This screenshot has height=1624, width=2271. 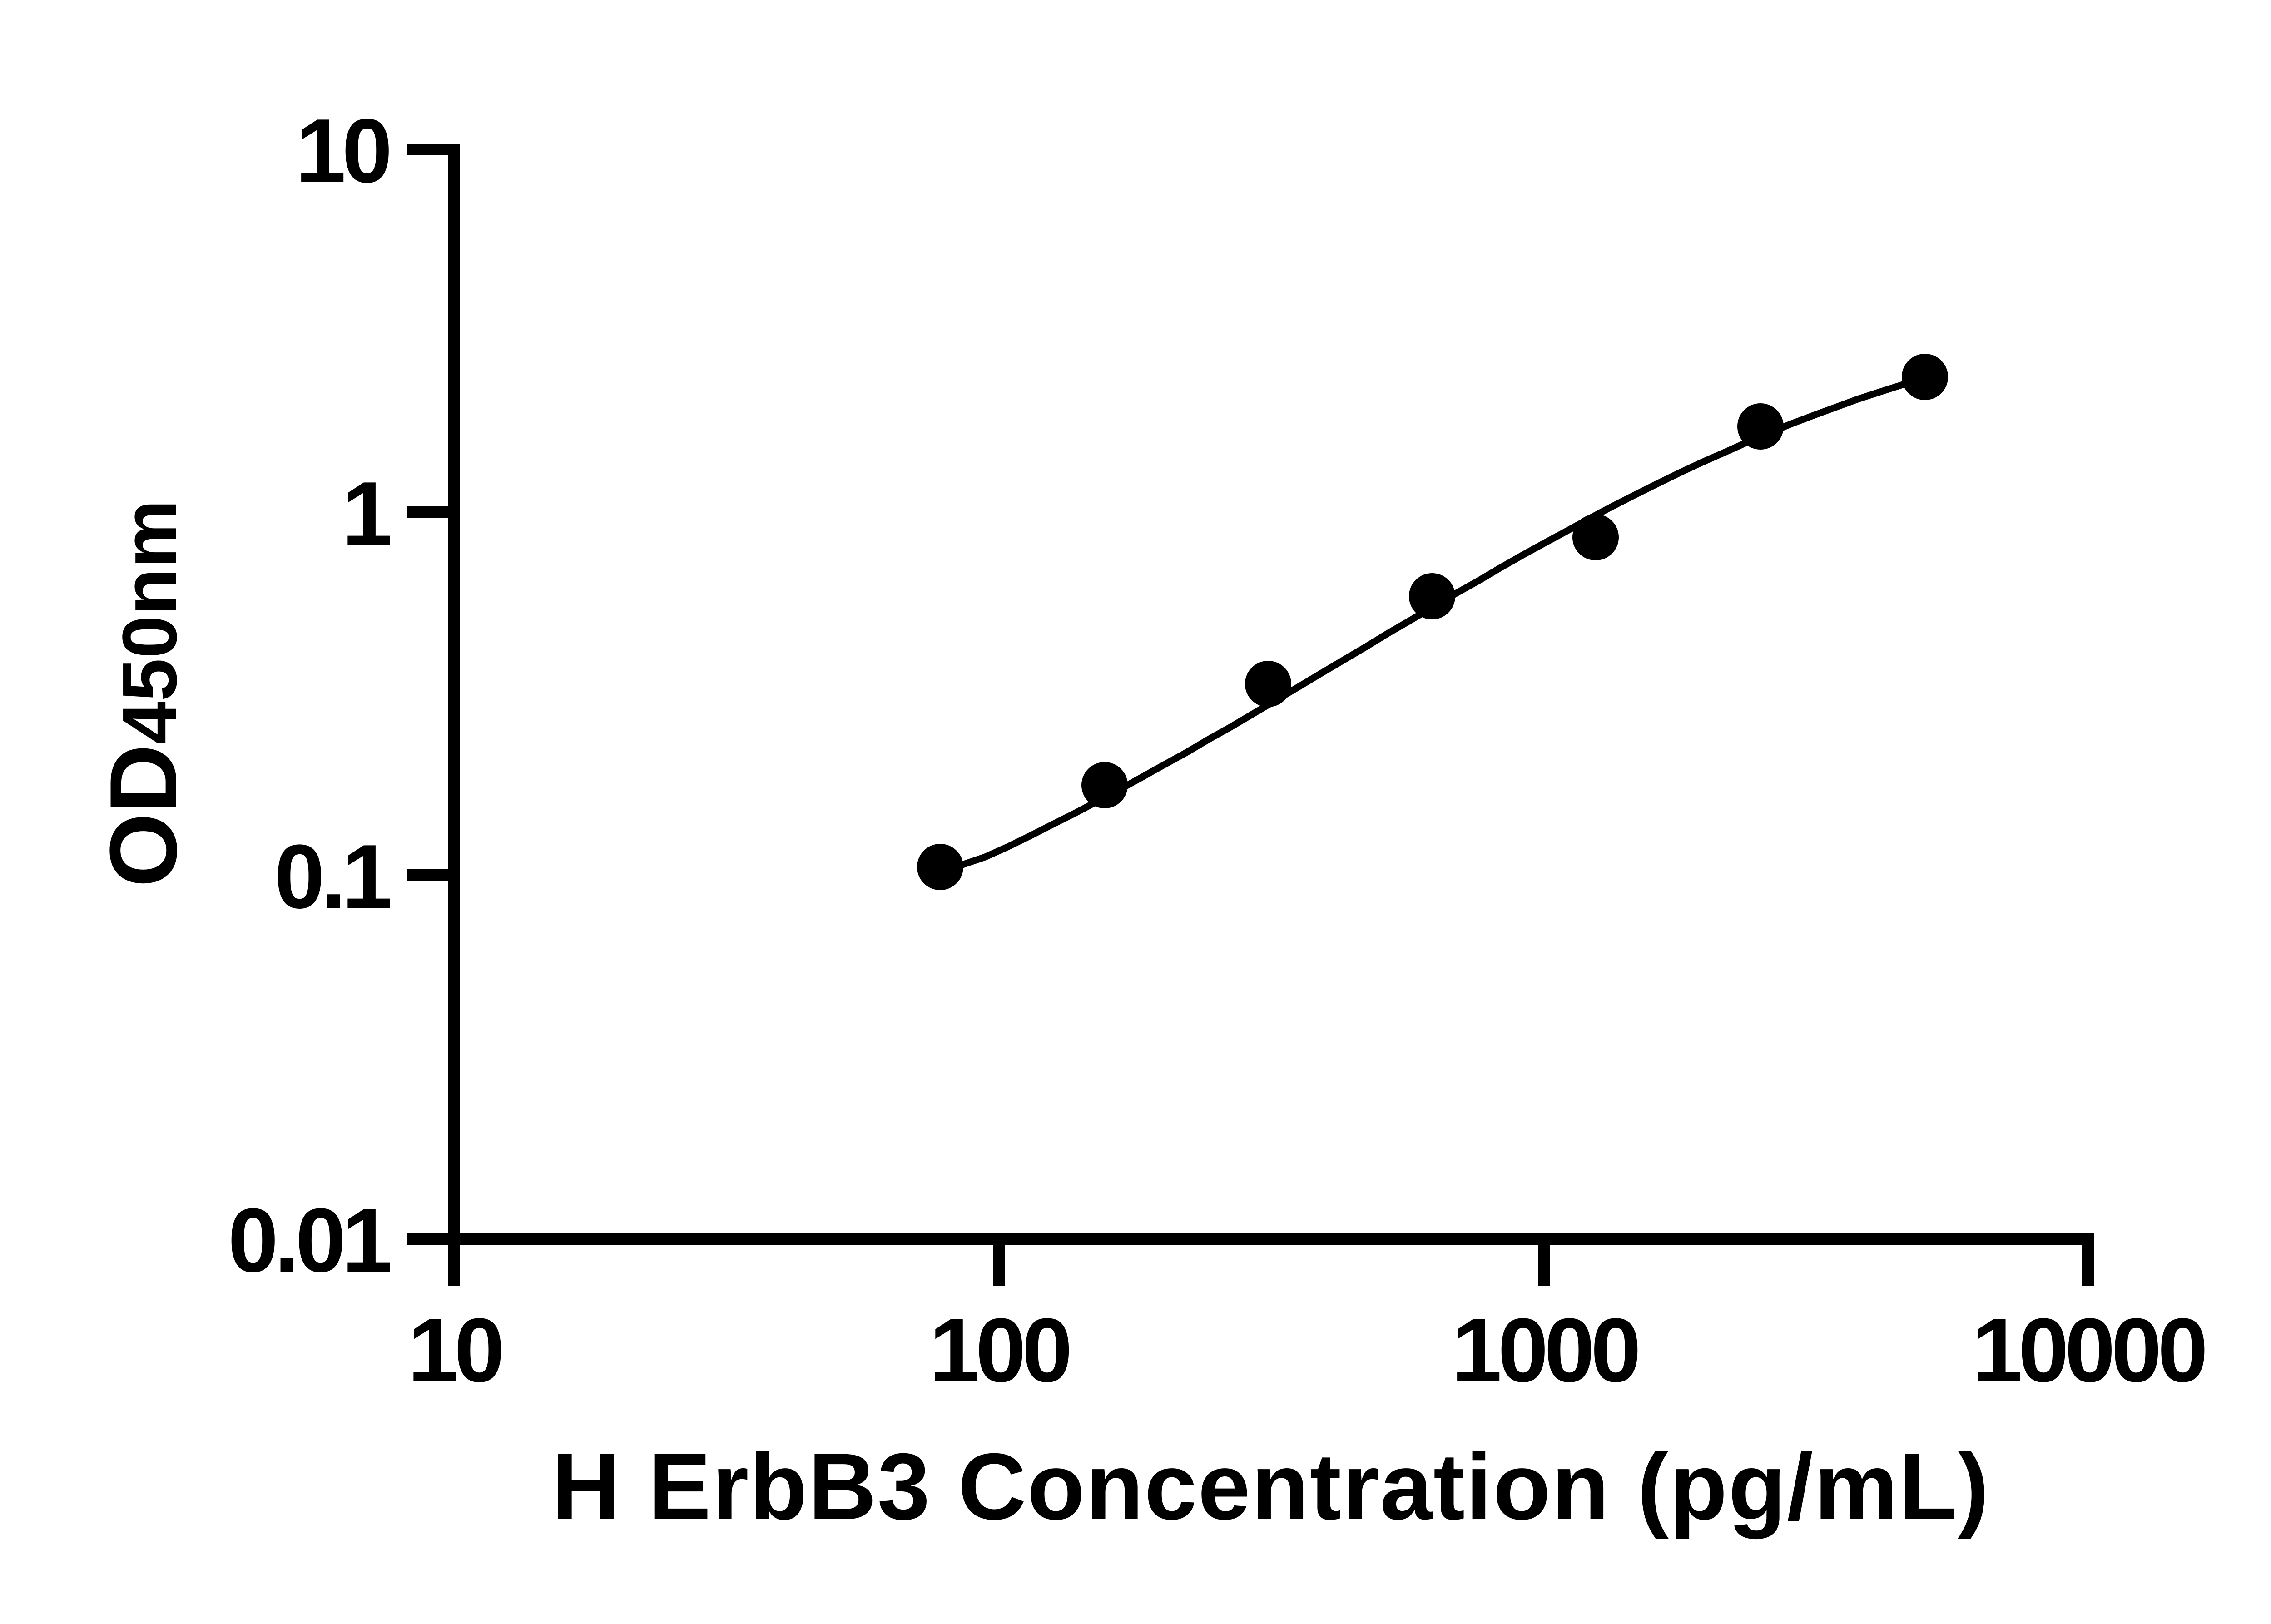 What do you see at coordinates (1545, 1350) in the screenshot?
I see `svg-text: 1000` at bounding box center [1545, 1350].